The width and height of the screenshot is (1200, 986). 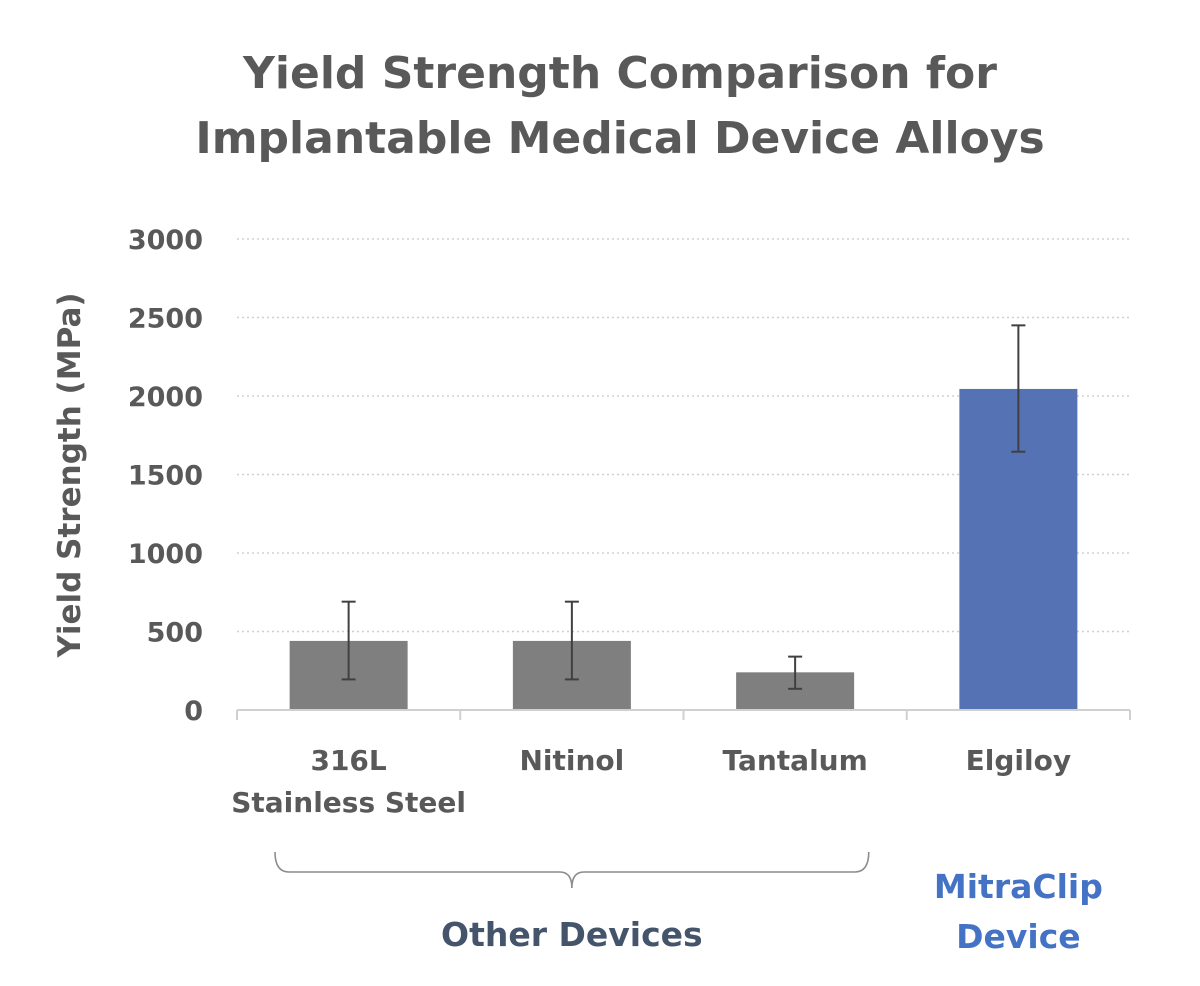 What do you see at coordinates (193, 711) in the screenshot?
I see `y-tick-label: 0` at bounding box center [193, 711].